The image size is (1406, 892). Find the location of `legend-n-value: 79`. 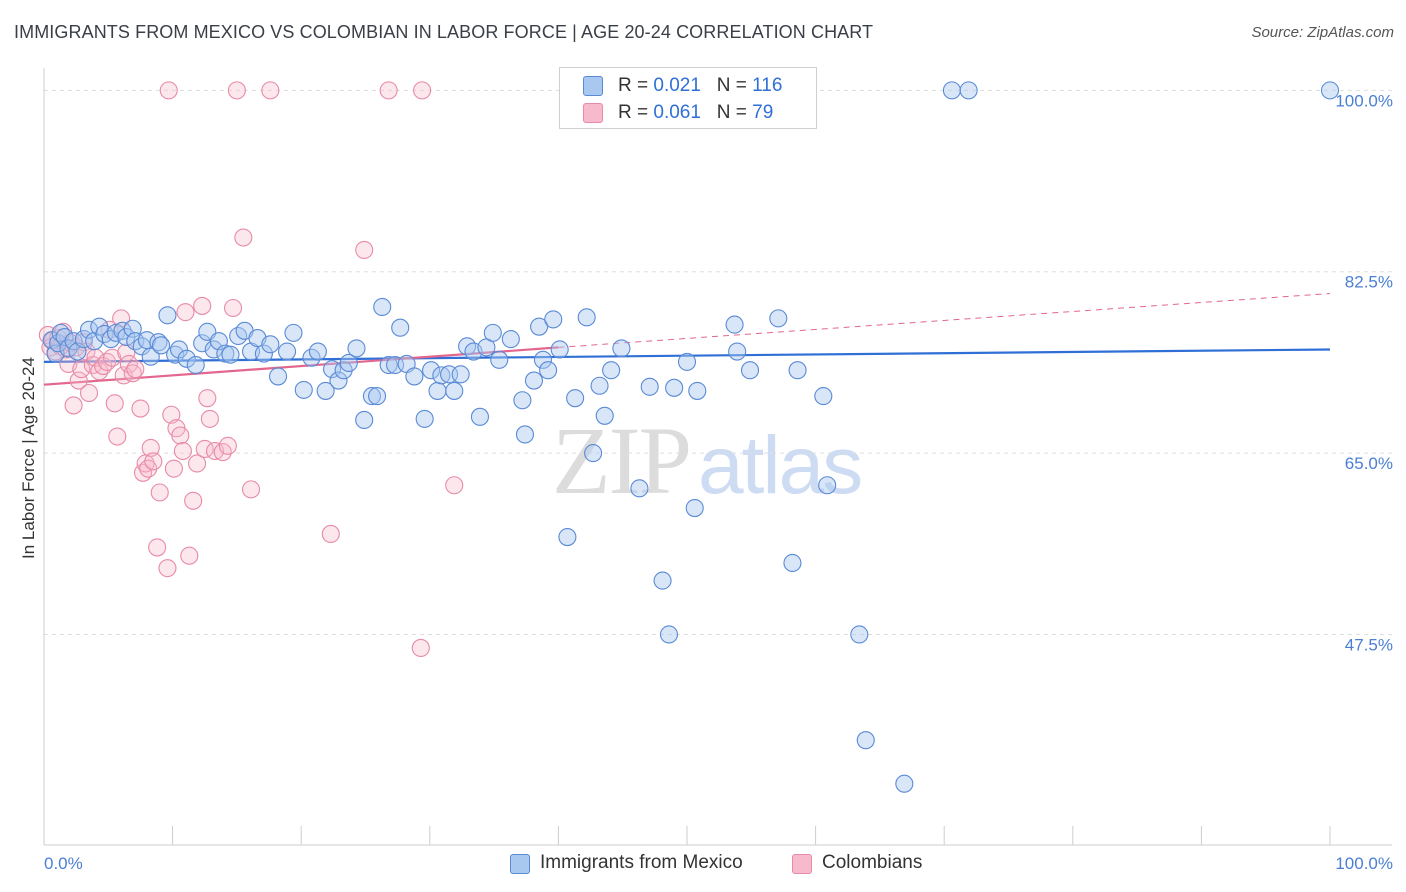

legend-n-value: 79 is located at coordinates (763, 112).